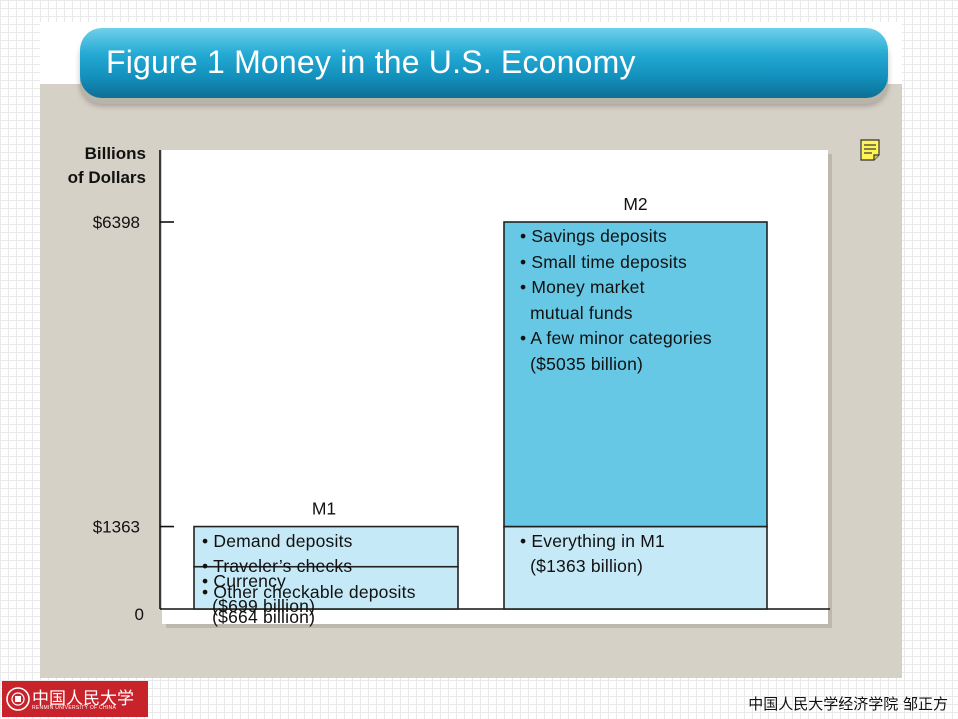 Image resolution: width=958 pixels, height=719 pixels. Describe the element at coordinates (592, 553) in the screenshot. I see `bar-segment-label: • Everything in M1 ($1363 billion)` at that location.